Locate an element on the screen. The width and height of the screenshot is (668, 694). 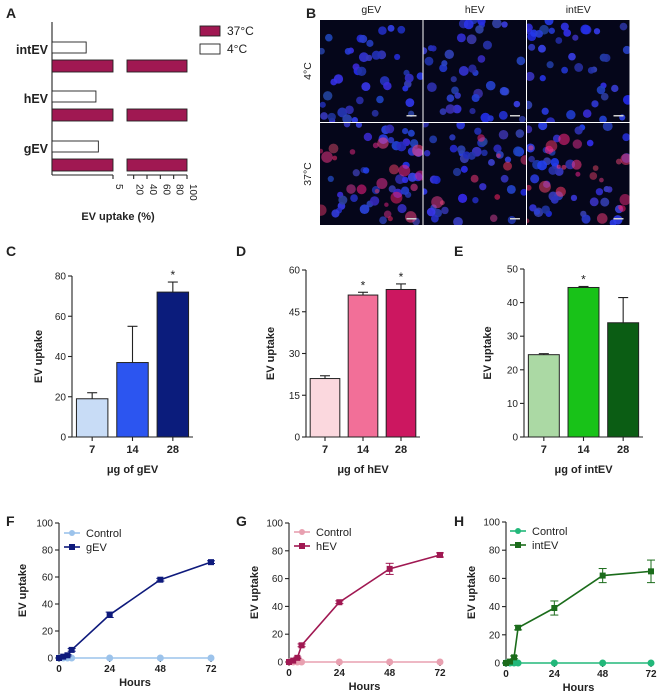
category-label-hEV: hEV is located at coordinates (36, 99).